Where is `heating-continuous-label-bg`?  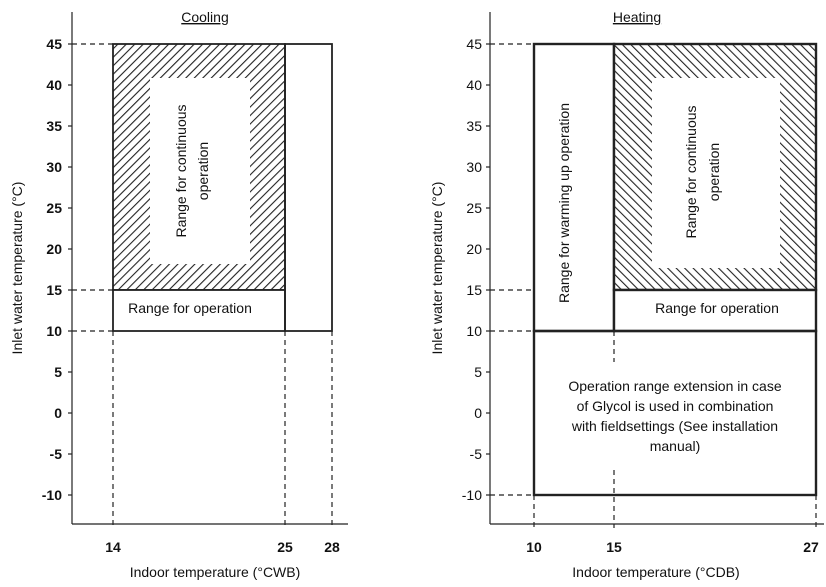 heating-continuous-label-bg is located at coordinates (716, 173).